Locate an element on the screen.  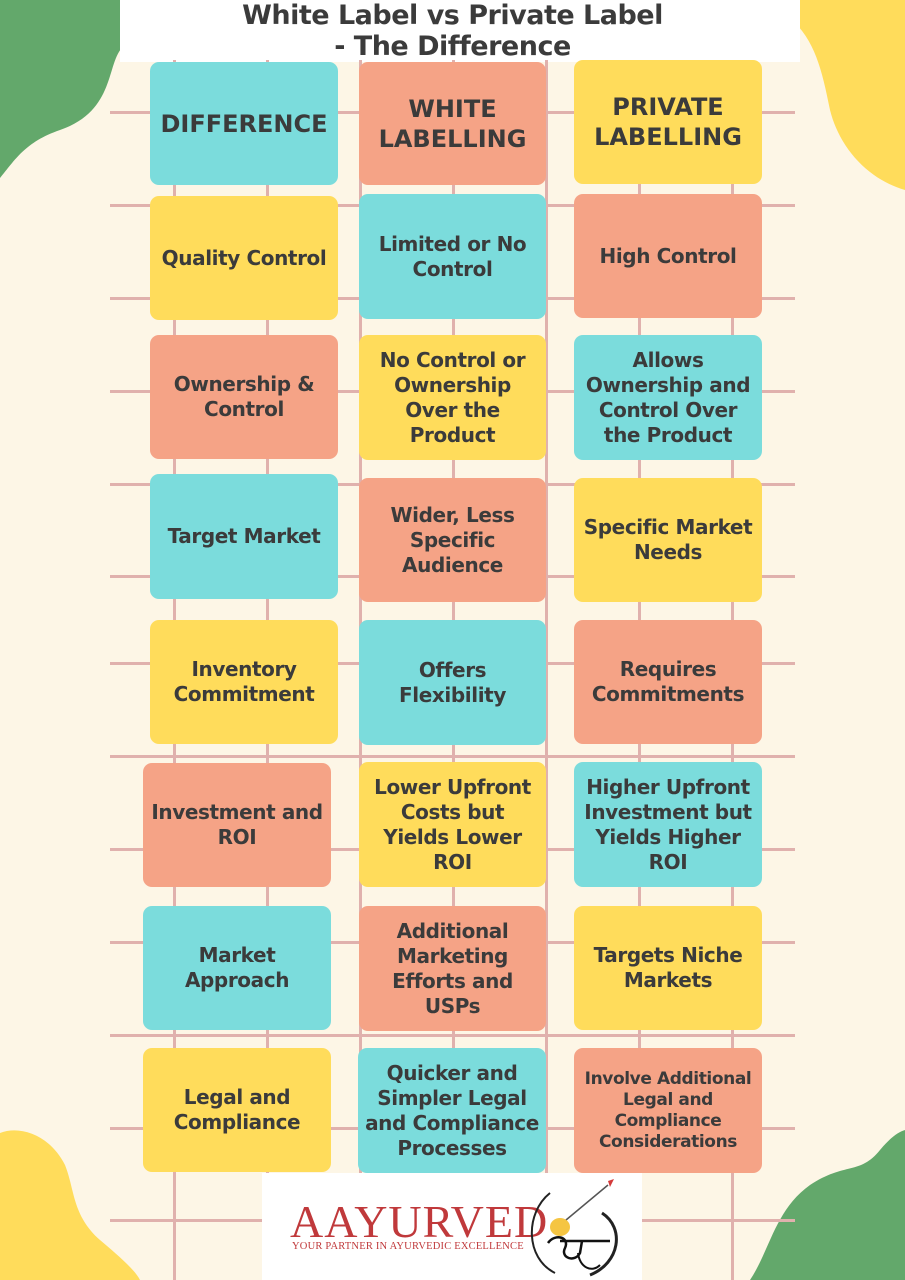
cell-text: Target Market is located at coordinates (244, 536).